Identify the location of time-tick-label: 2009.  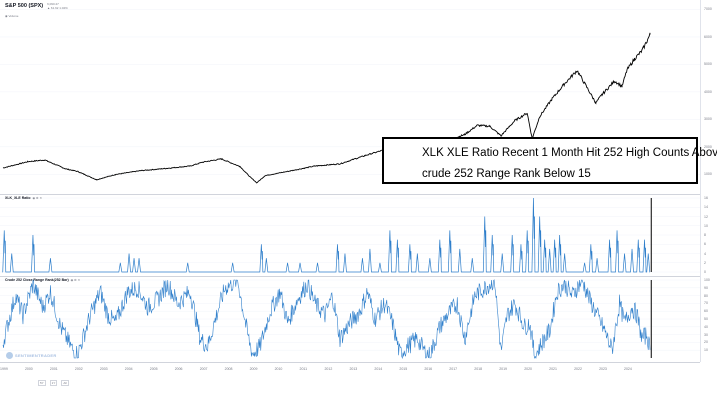
(253, 369).